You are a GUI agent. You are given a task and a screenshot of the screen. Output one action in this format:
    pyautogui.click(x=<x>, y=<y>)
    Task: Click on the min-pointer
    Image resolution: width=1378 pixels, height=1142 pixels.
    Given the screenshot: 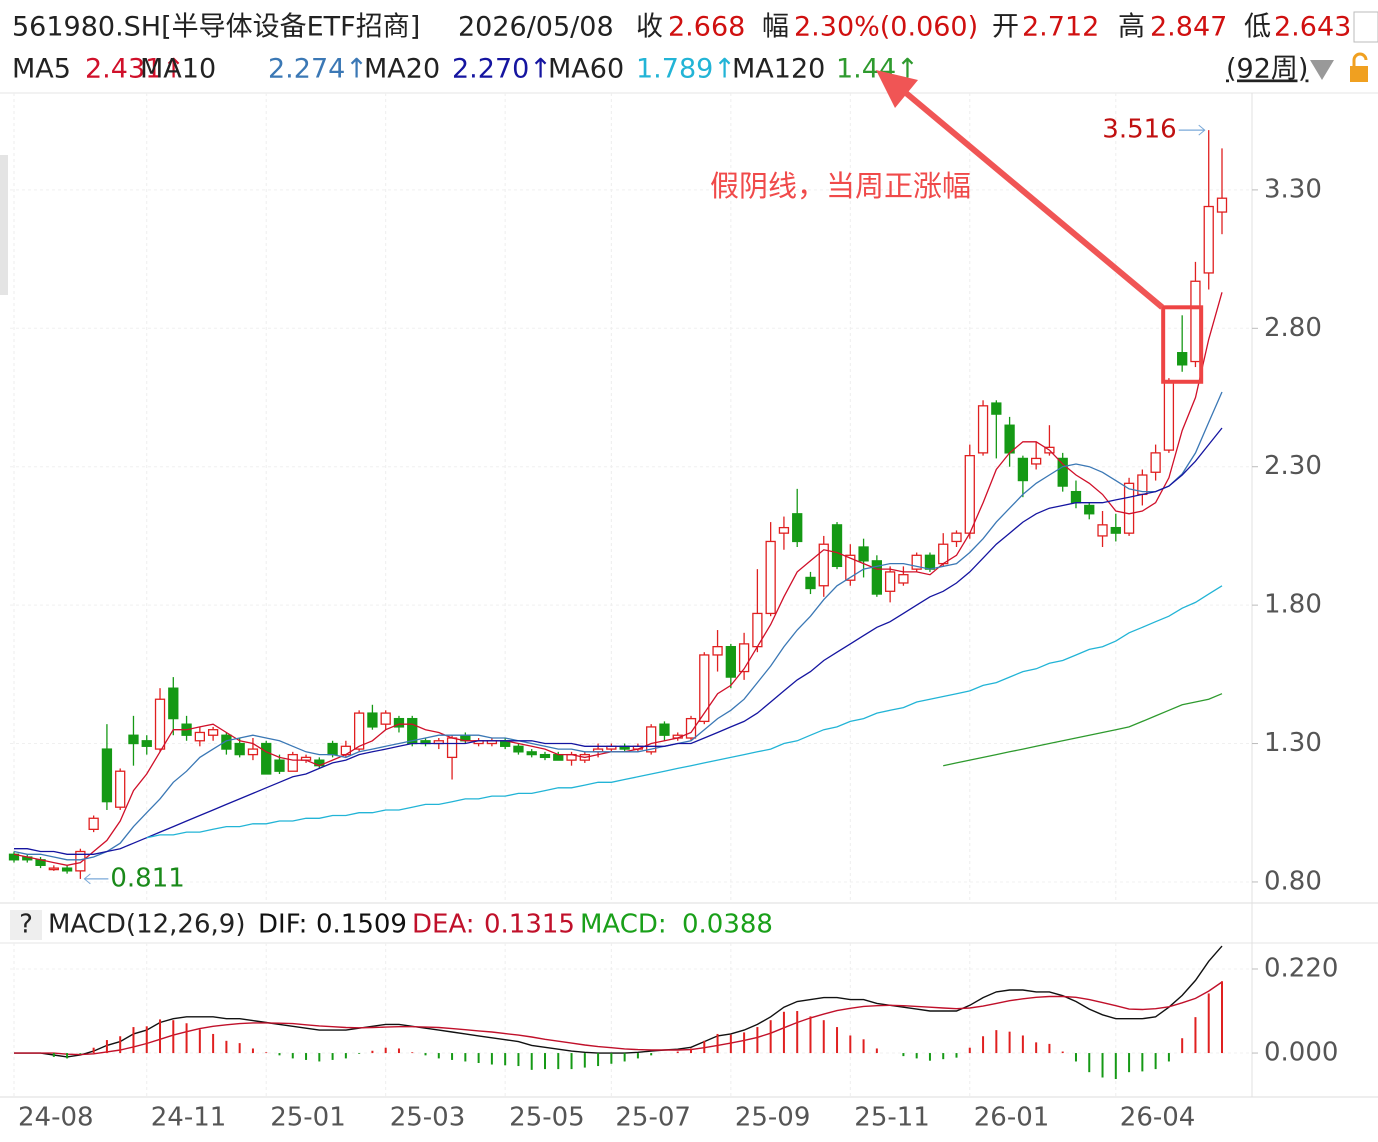 What is the action you would take?
    pyautogui.click(x=87, y=879)
    